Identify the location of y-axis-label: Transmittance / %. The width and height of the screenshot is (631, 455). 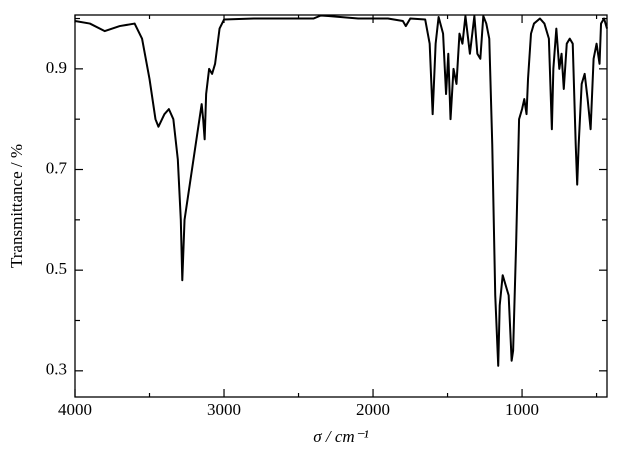
(16, 206).